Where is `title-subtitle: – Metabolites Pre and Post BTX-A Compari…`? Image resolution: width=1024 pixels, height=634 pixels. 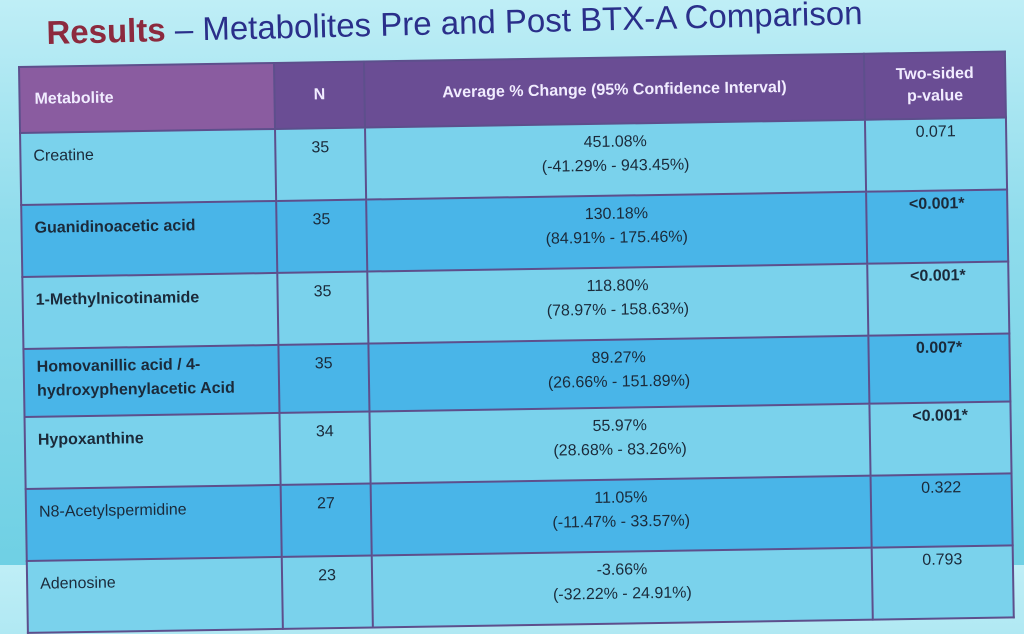
title-subtitle: – Metabolites Pre and Post BTX-A Compari… is located at coordinates (514, 24).